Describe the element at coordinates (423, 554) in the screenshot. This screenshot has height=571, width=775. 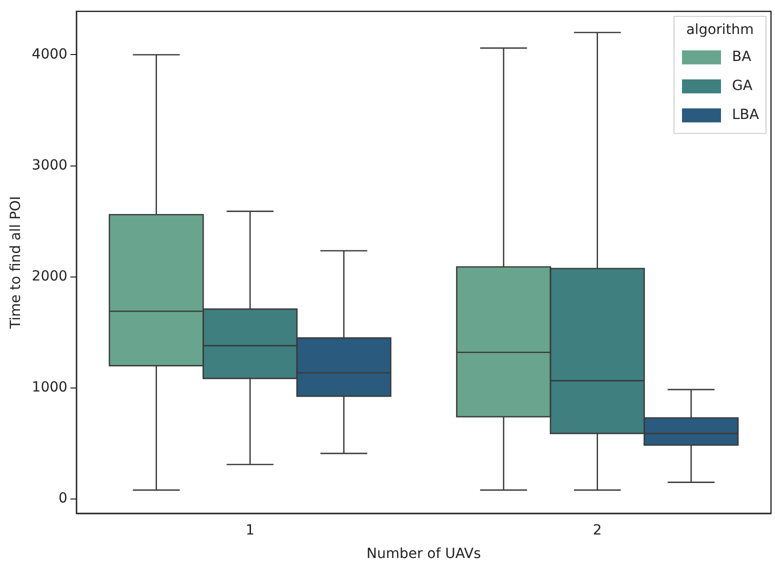
I see `x-axis-title: Number of UAVs` at that location.